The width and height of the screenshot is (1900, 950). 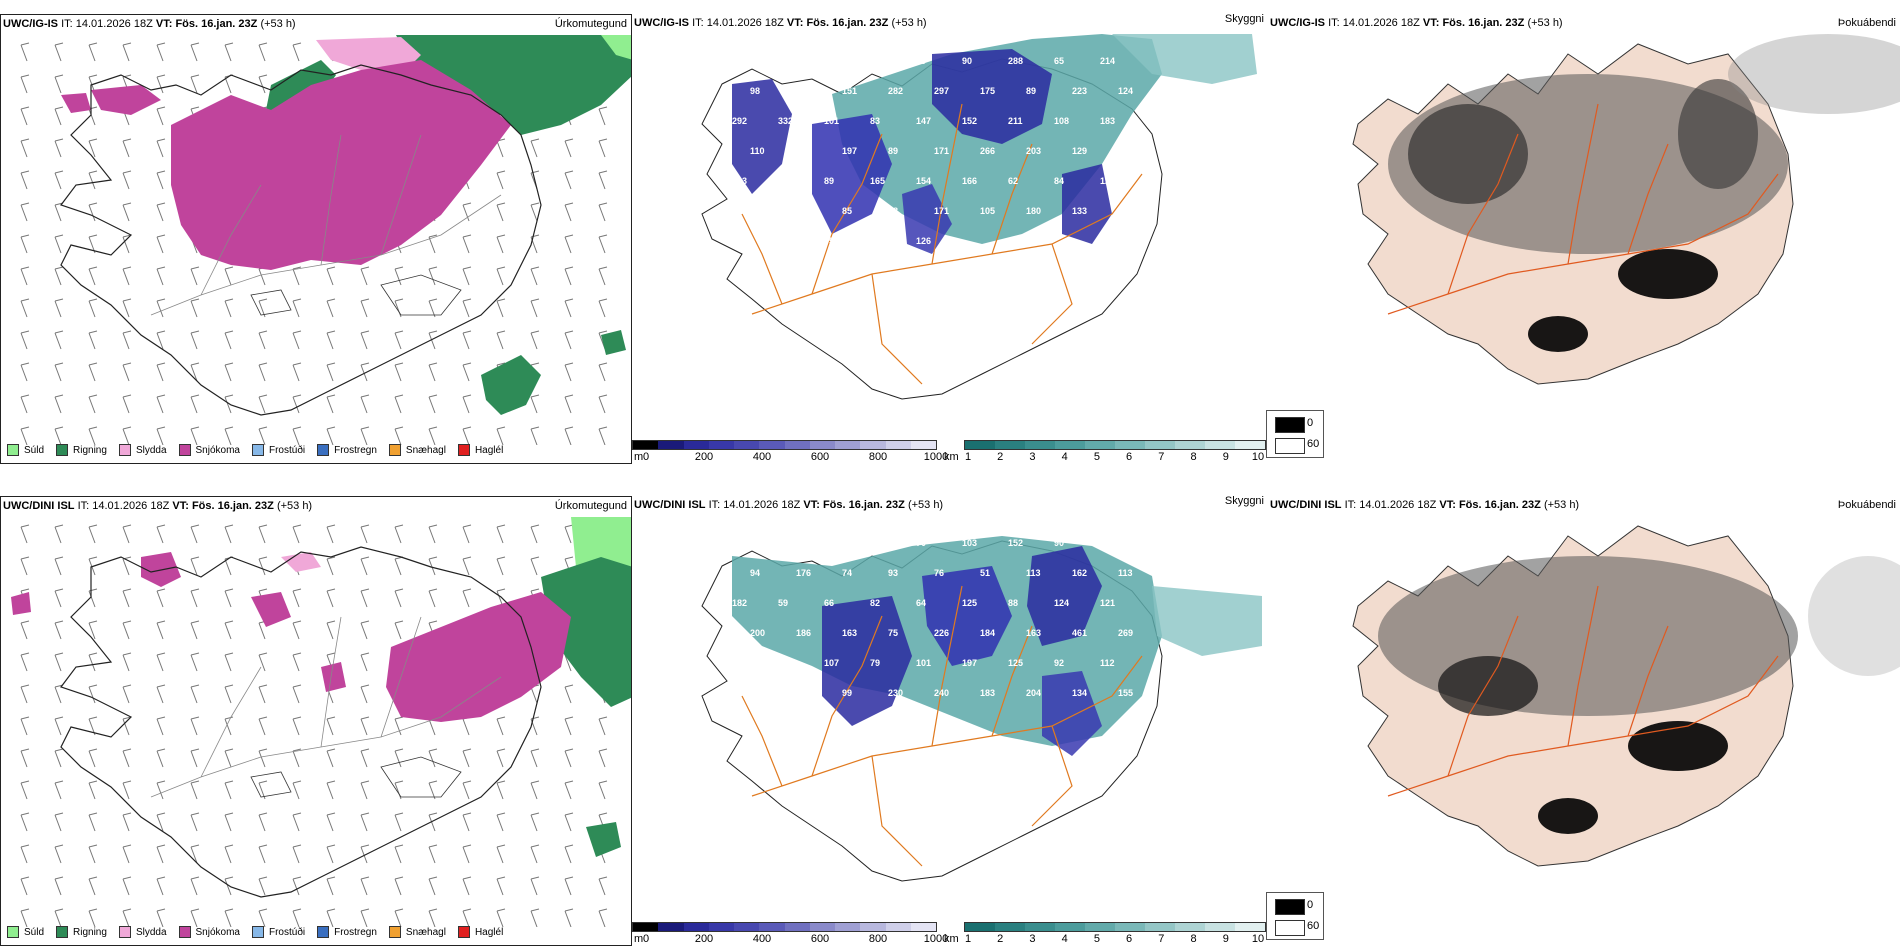 I want to click on visibility-tick-label: 6, so click(x=1129, y=457).